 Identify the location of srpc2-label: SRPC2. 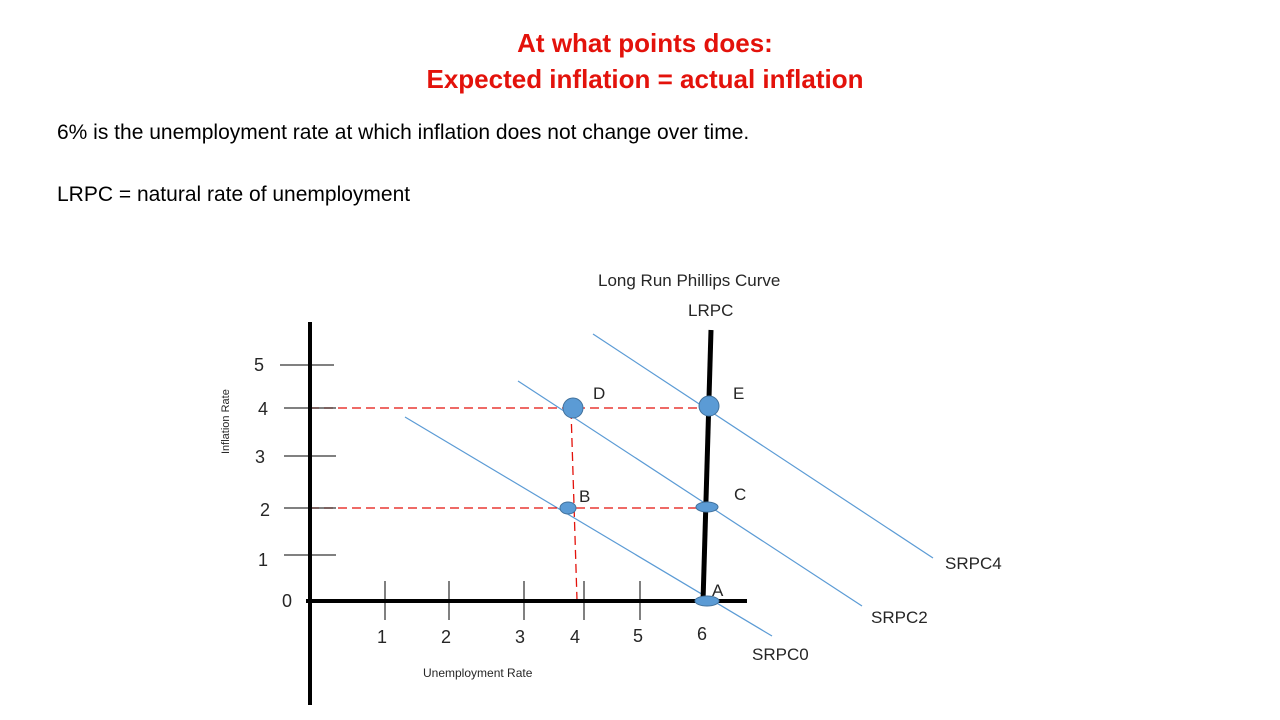
(899, 617).